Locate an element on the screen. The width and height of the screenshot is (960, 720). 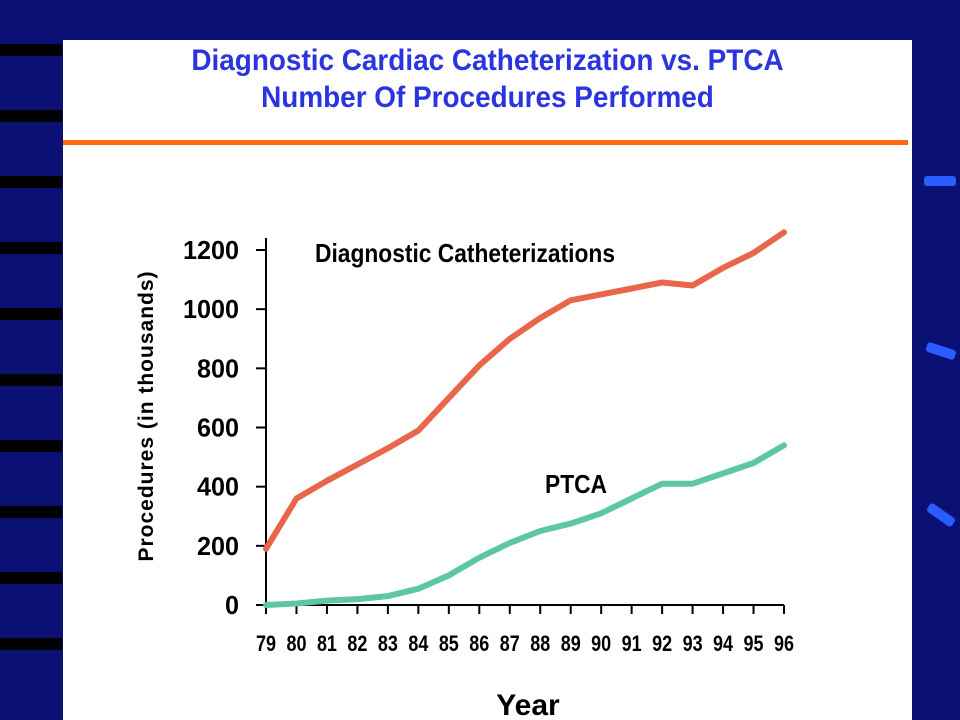
series-label-diagnostic-catheterizations: Diagnostic Catheterizations is located at coordinates (465, 253).